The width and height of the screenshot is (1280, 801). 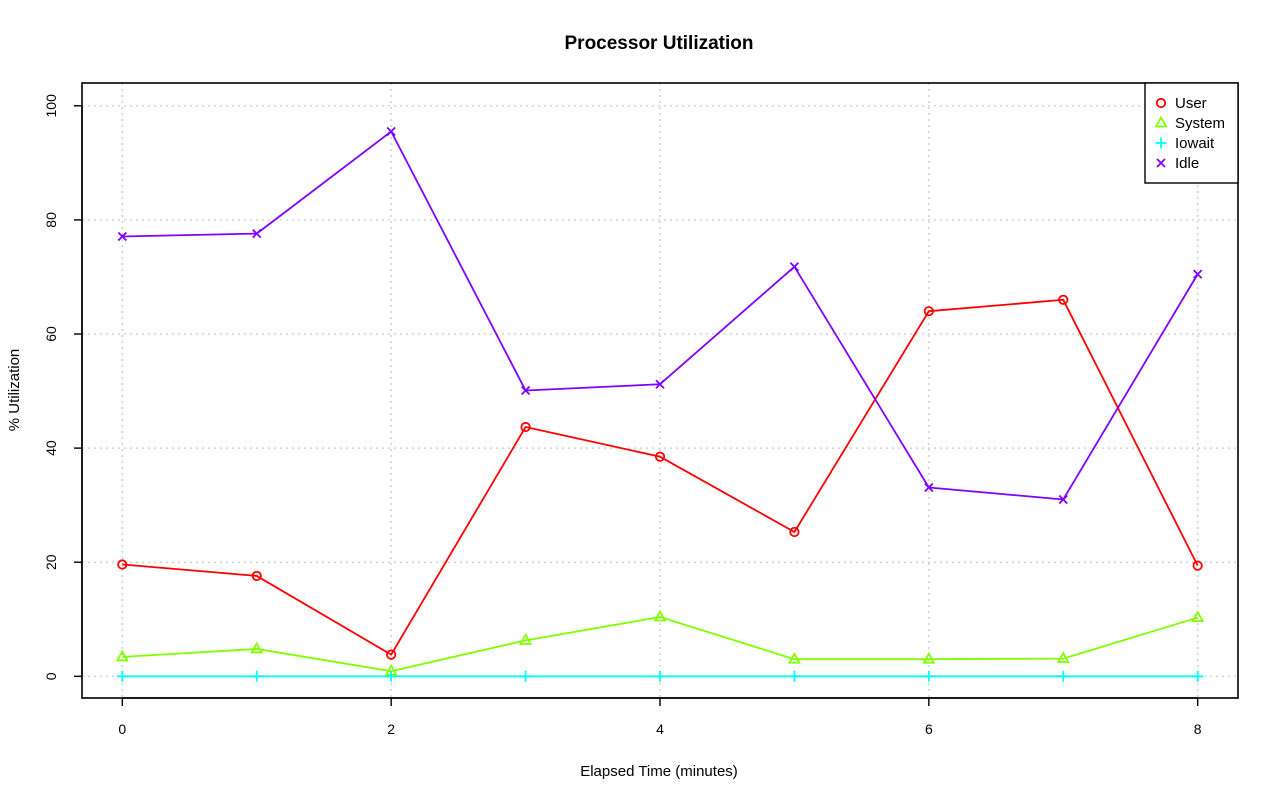 I want to click on legend-marker-user, so click(x=1161, y=103).